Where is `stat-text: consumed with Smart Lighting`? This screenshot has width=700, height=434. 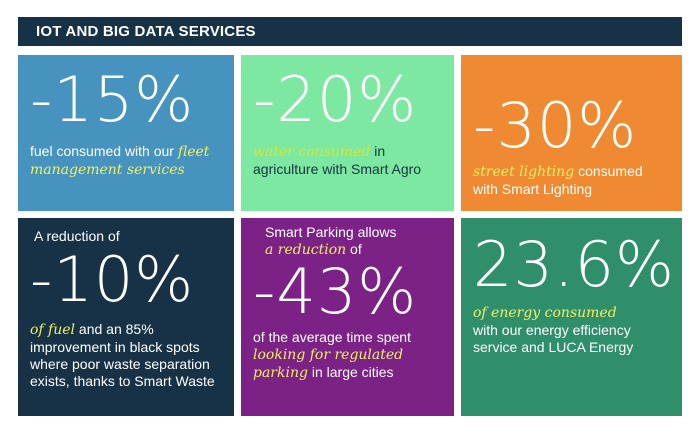
stat-text: consumed with Smart Lighting is located at coordinates (558, 180).